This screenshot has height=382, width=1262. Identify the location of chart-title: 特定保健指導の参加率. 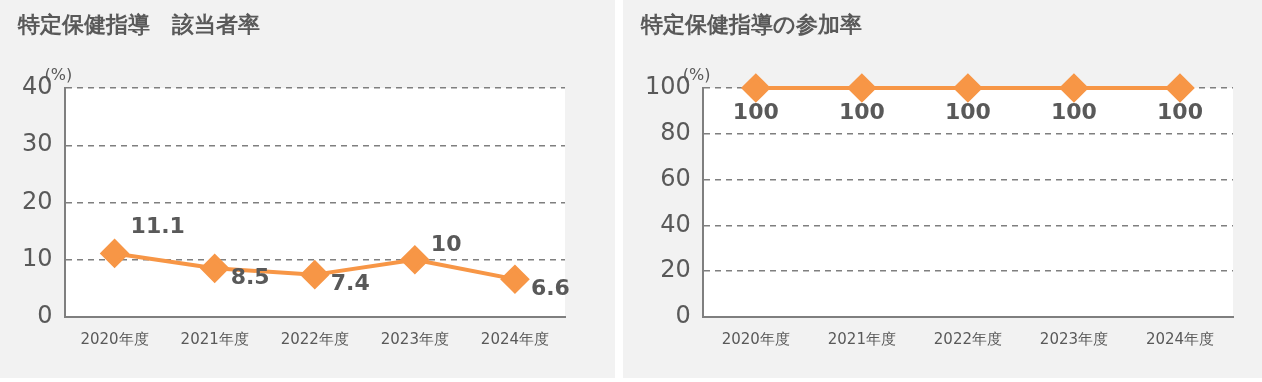
(751, 25).